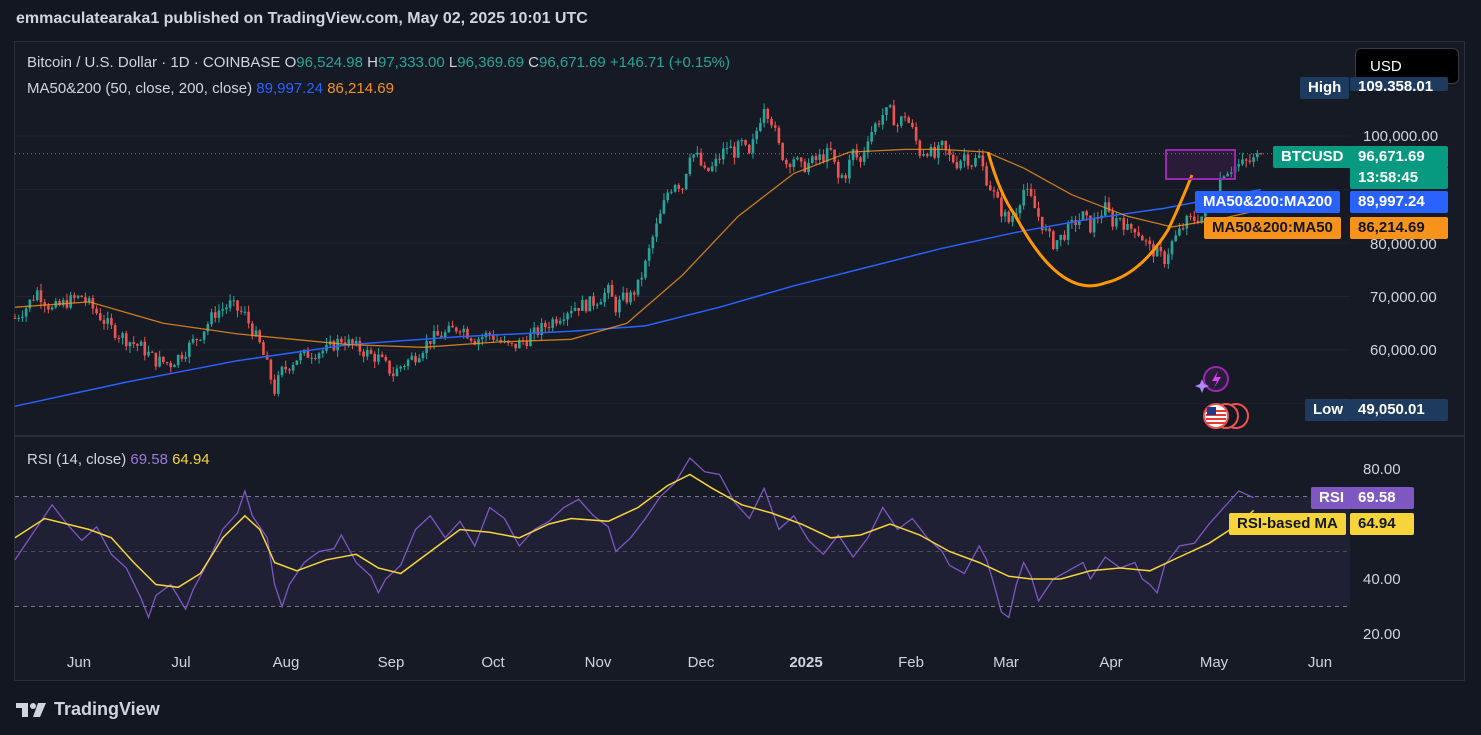  I want to click on time-axis: Jun Jul Aug Sep Oct Nov Dec 2025 Feb Mar Apr May Jun, so click(699, 662).